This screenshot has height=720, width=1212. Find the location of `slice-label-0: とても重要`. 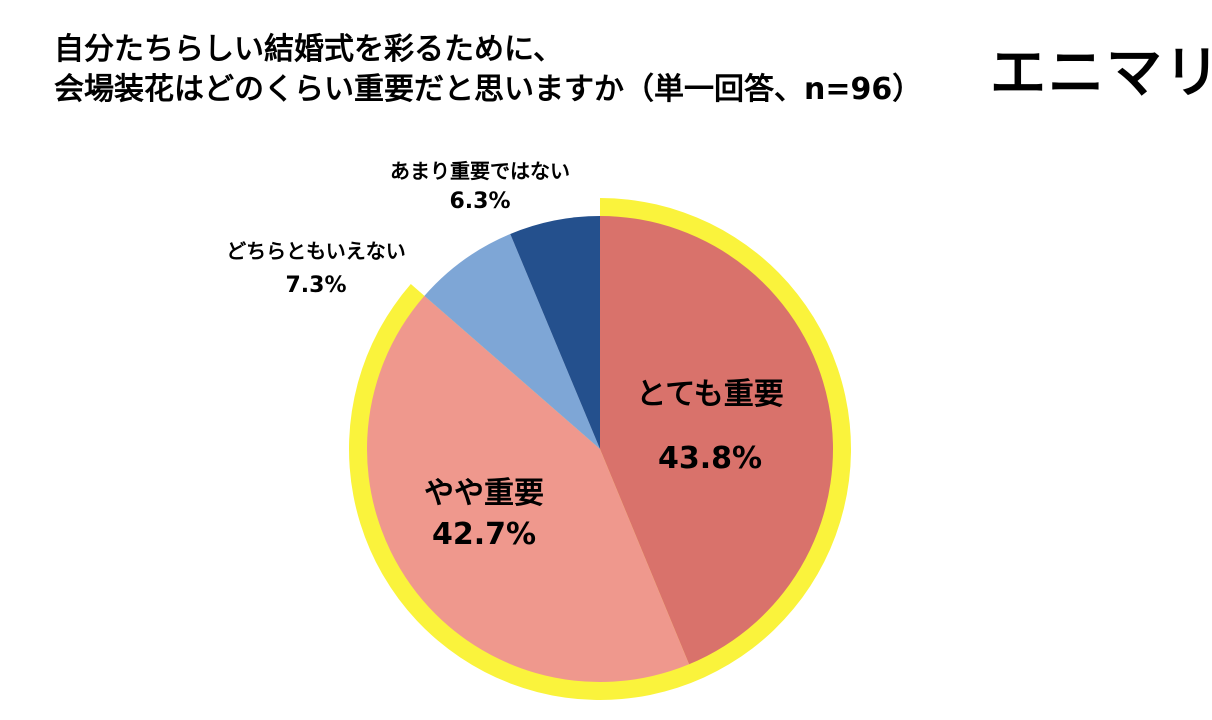

slice-label-0: とても重要 is located at coordinates (710, 394).